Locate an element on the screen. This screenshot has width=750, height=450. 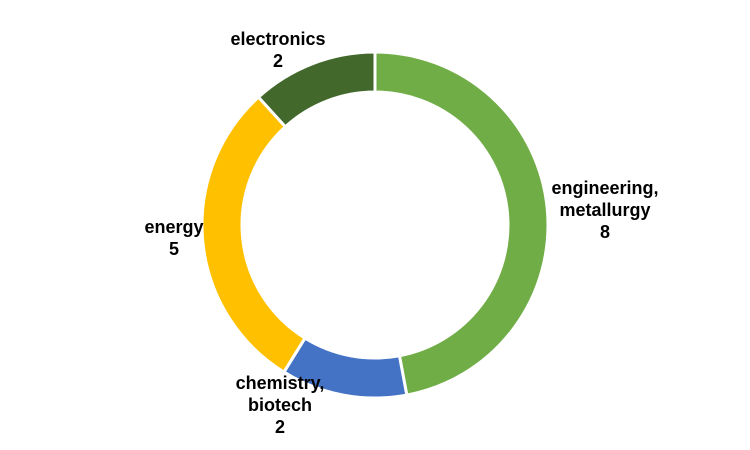
category-label: chemistry, biotech is located at coordinates (280, 394).